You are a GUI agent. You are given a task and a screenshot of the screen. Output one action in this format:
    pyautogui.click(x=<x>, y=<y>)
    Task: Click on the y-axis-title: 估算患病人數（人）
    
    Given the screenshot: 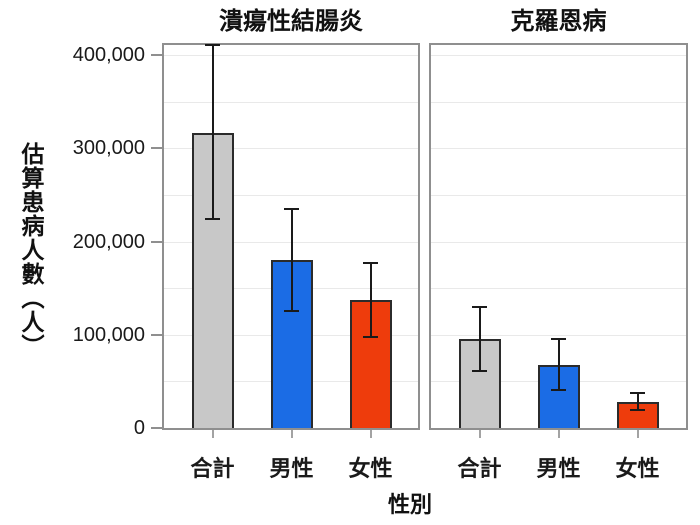 What is the action you would take?
    pyautogui.click(x=31, y=250)
    